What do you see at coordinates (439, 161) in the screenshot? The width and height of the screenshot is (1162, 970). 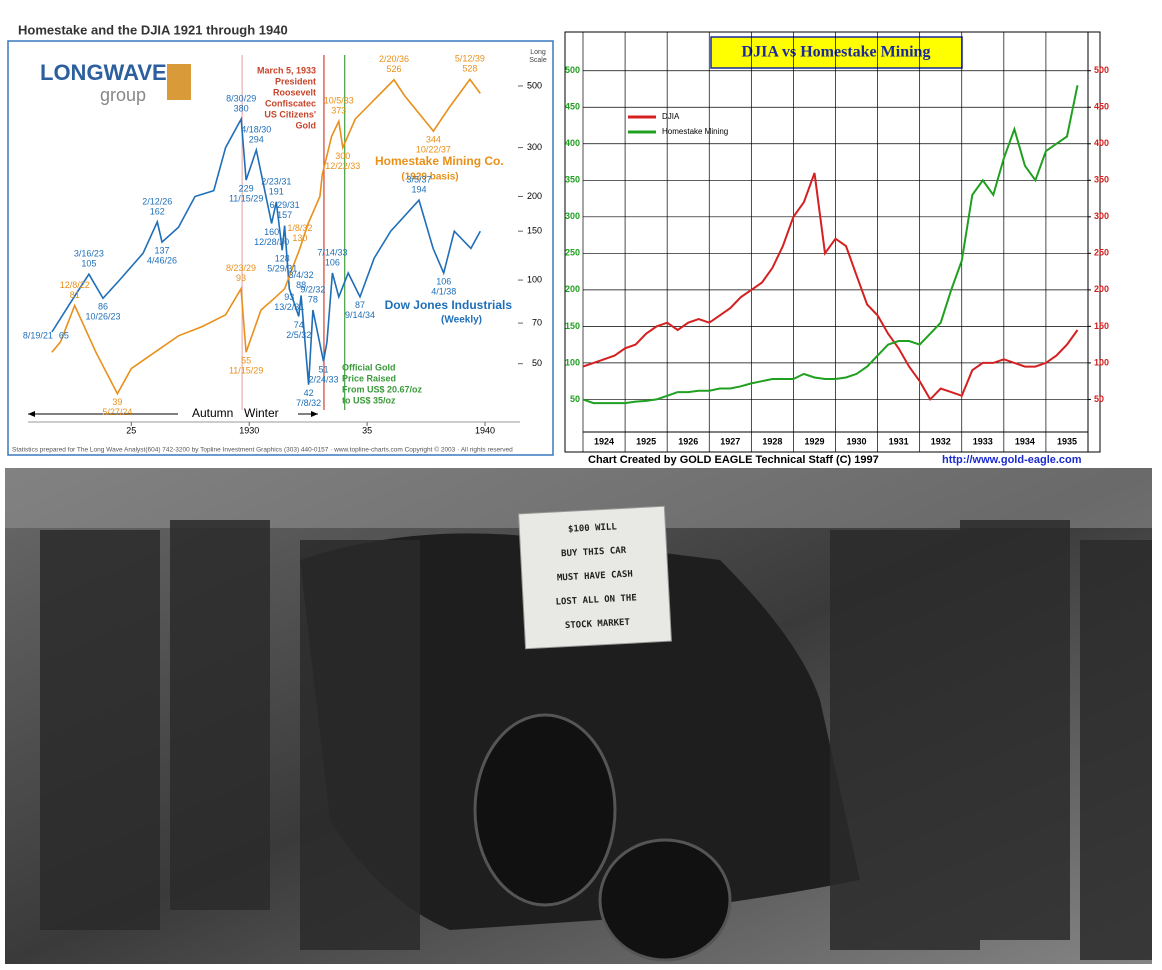 I see `series-label: Homestake Mining Co.` at bounding box center [439, 161].